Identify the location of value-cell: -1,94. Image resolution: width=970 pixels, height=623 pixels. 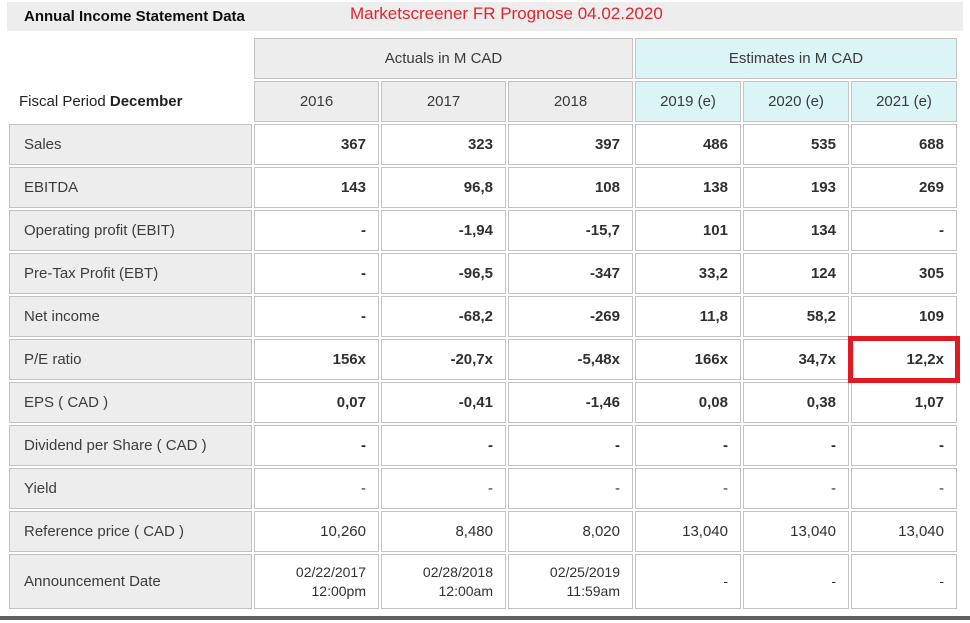
(443, 230).